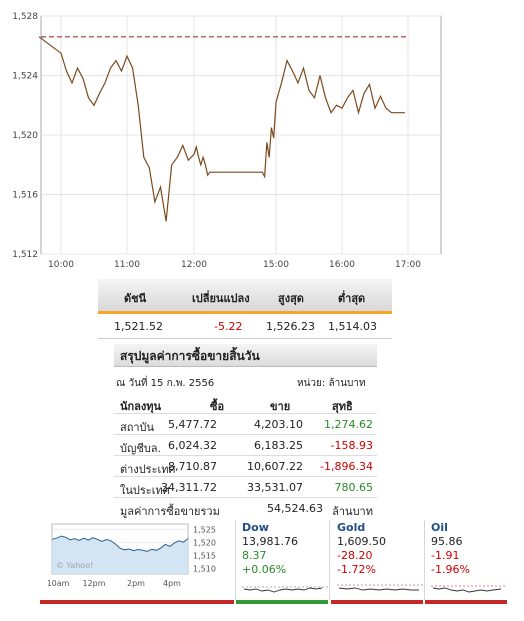  Describe the element at coordinates (204, 529) in the screenshot. I see `mini-y-tick-label: 1,525` at that location.